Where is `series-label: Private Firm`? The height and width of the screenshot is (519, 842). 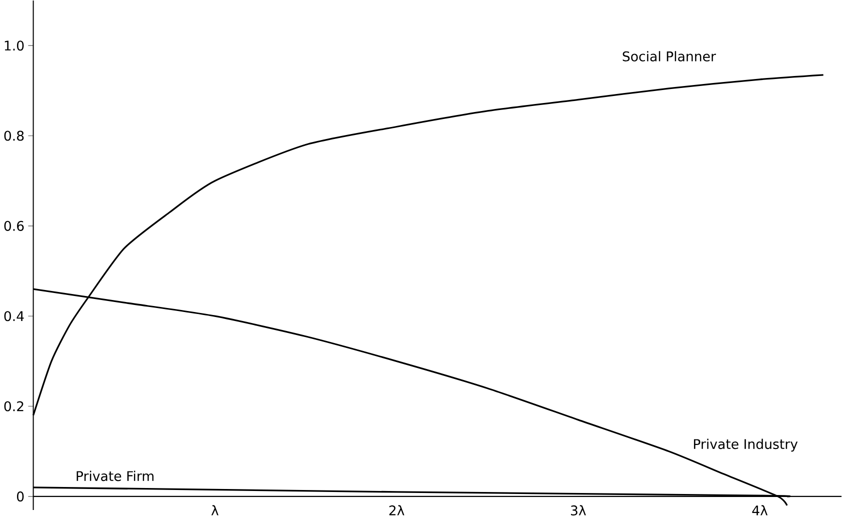
series-label: Private Firm is located at coordinates (115, 476).